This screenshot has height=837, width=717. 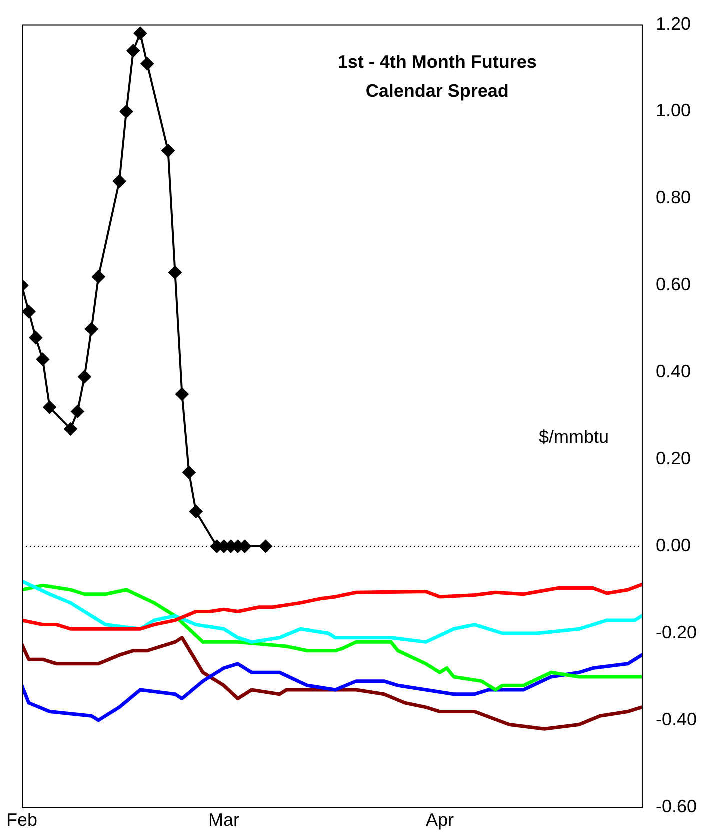 I want to click on y-tick-label: 0.40, so click(x=674, y=372).